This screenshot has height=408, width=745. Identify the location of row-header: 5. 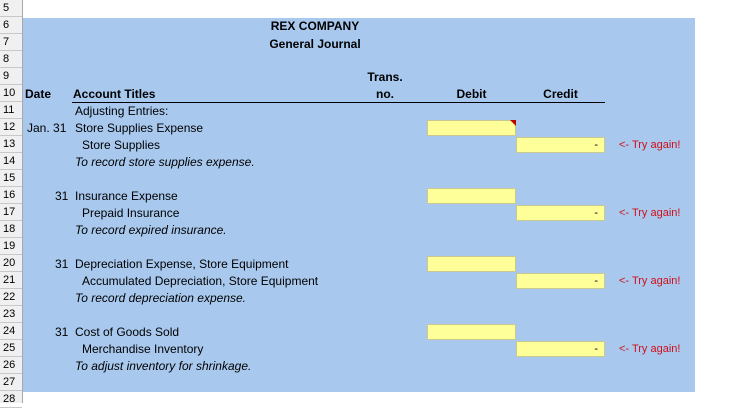
(11, 8).